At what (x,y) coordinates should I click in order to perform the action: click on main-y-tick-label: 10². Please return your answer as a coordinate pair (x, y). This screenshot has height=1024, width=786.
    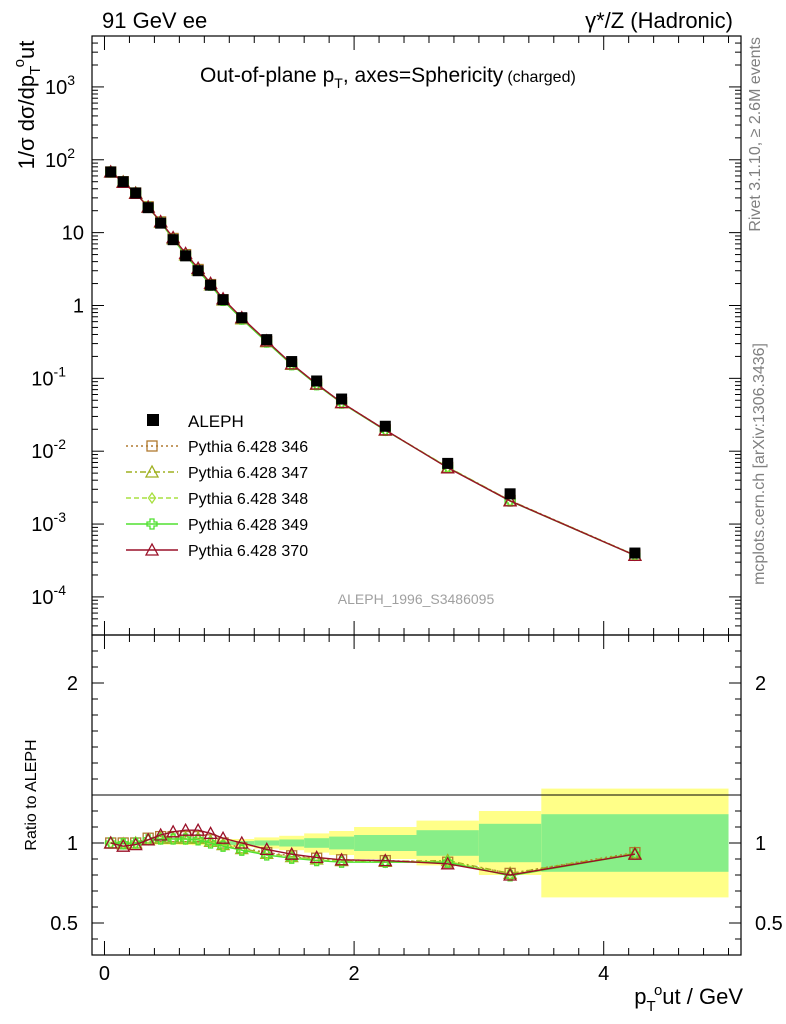
    Looking at the image, I should click on (60, 158).